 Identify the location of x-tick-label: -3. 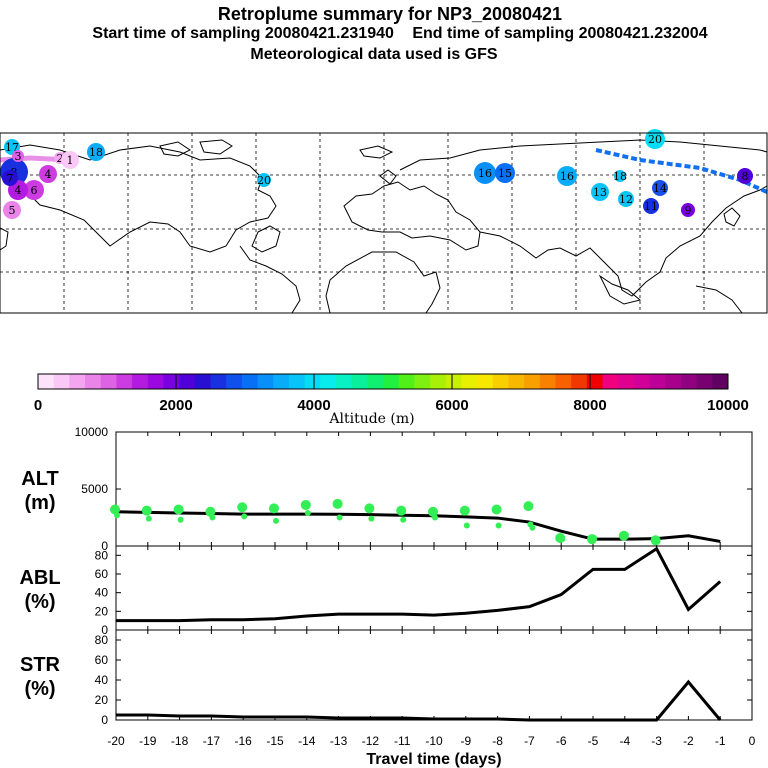
(656, 741).